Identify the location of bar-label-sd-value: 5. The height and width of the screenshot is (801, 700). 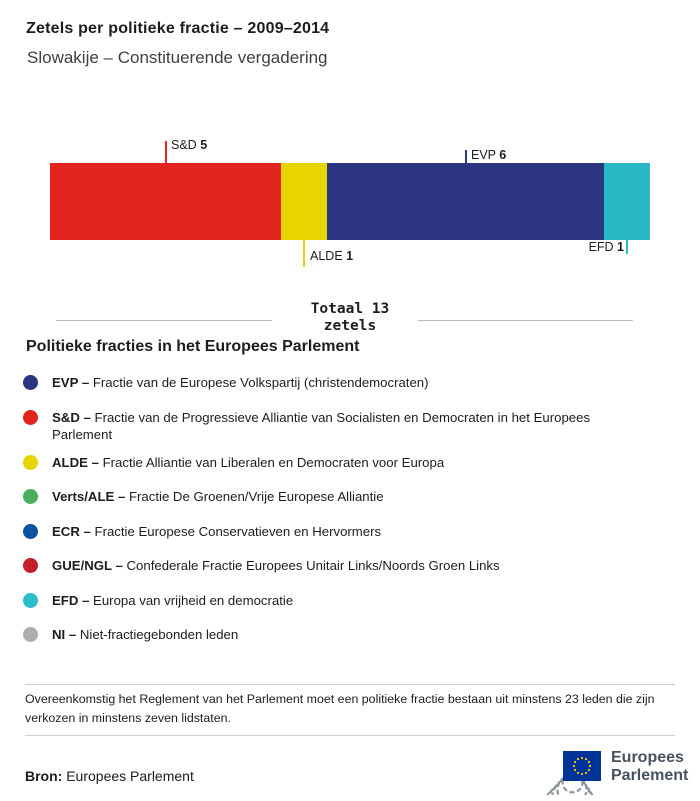
(204, 145).